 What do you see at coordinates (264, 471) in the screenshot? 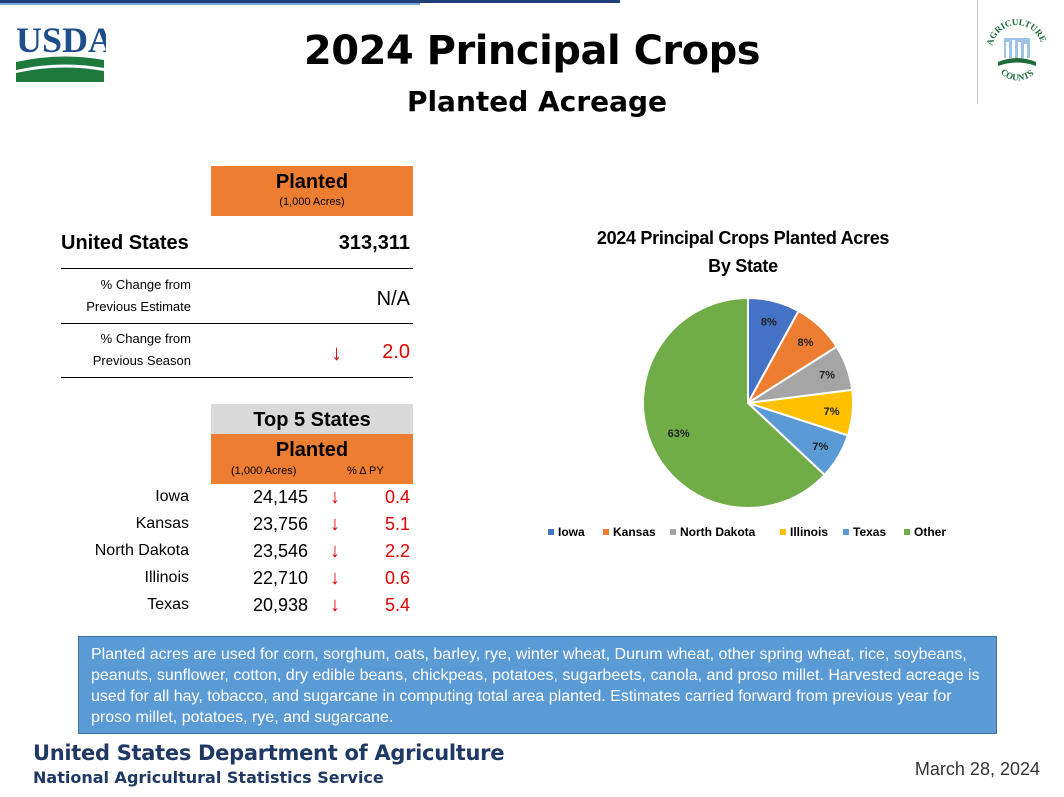
I see `top5-units-label: (1,000 Acres)` at bounding box center [264, 471].